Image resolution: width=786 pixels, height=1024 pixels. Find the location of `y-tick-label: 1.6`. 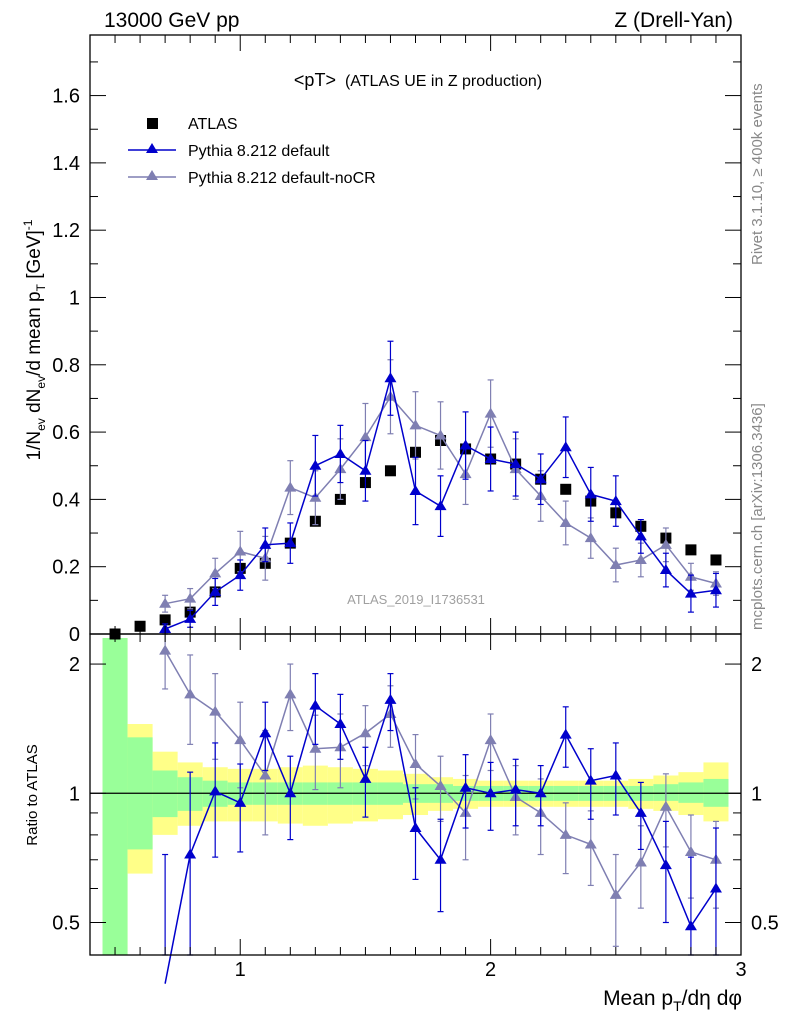

y-tick-label: 1.6 is located at coordinates (66, 97).